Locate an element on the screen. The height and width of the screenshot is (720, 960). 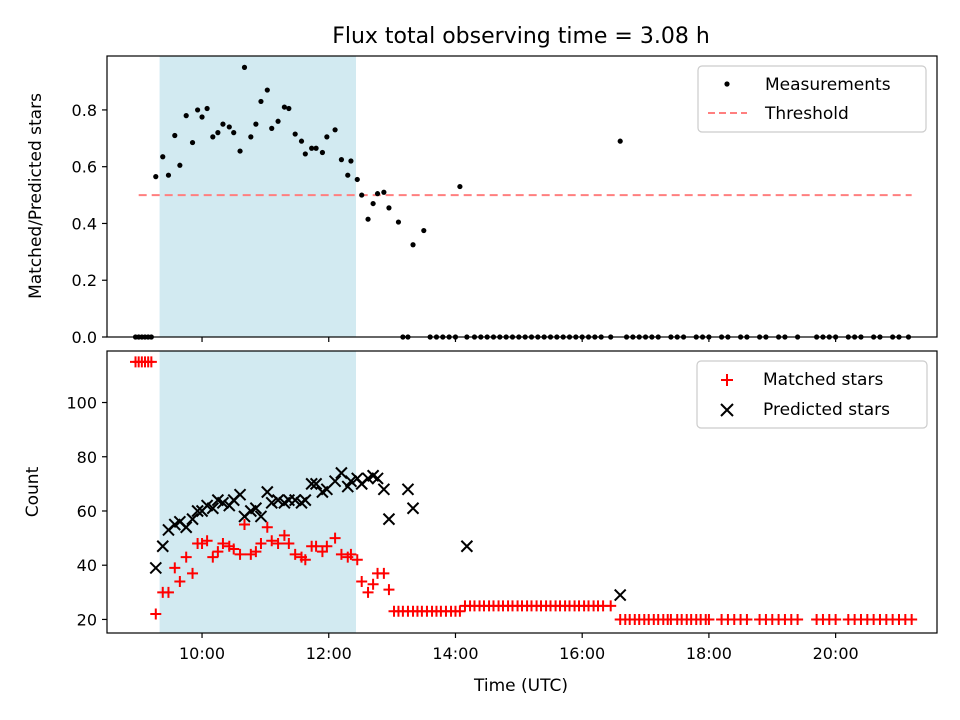
top-panel-ylabel: Matched/Predicted stars is located at coordinates (36, 196).